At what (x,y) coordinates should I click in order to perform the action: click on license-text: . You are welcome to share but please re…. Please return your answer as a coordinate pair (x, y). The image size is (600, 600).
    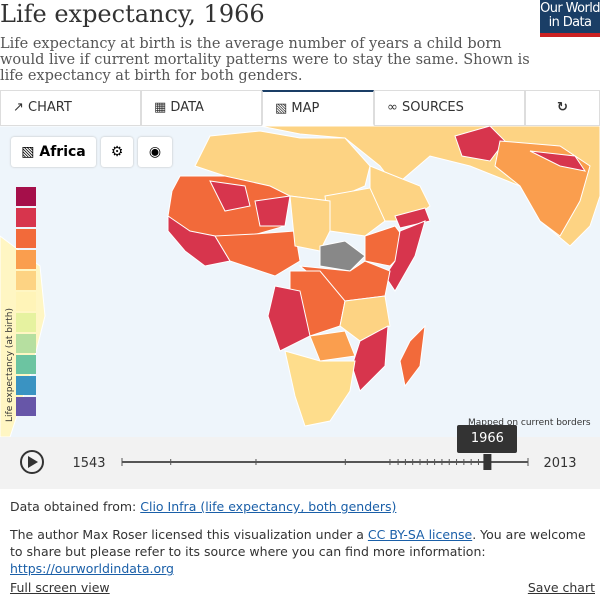
    Looking at the image, I should click on (300, 543).